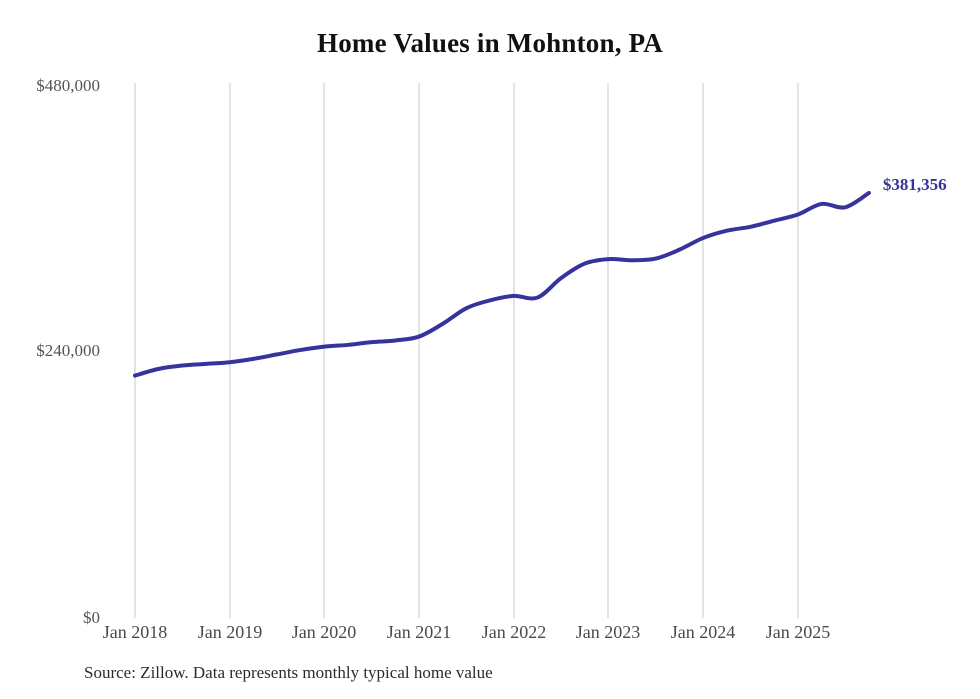  Describe the element at coordinates (608, 632) in the screenshot. I see `x-axis-tick-jan-2023: Jan 2023` at that location.